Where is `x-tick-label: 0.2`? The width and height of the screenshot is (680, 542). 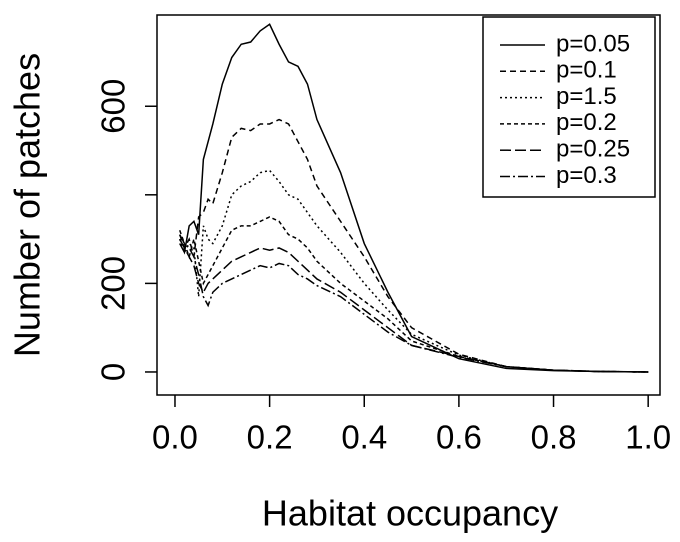
x-tick-label: 0.2 is located at coordinates (270, 437).